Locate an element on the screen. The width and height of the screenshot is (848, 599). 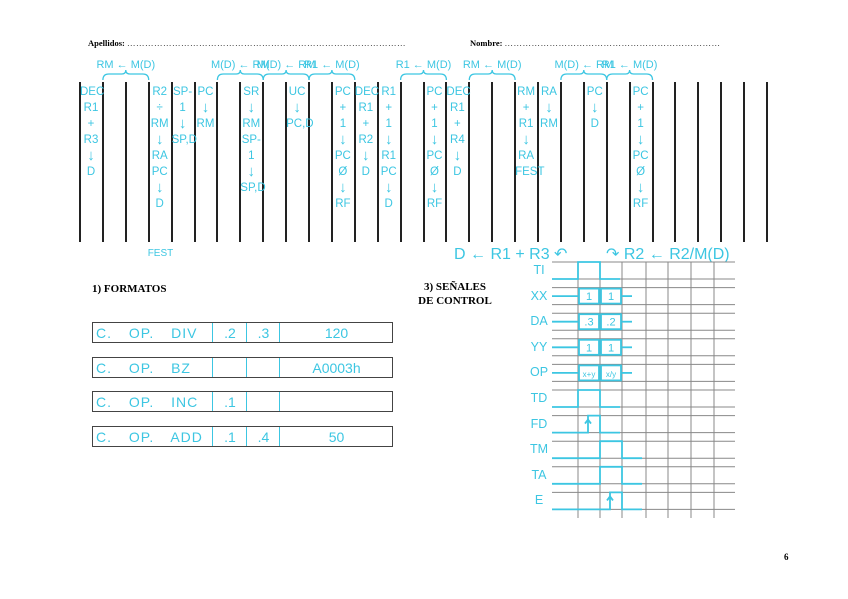
microop-text: UC is located at coordinates (297, 92).